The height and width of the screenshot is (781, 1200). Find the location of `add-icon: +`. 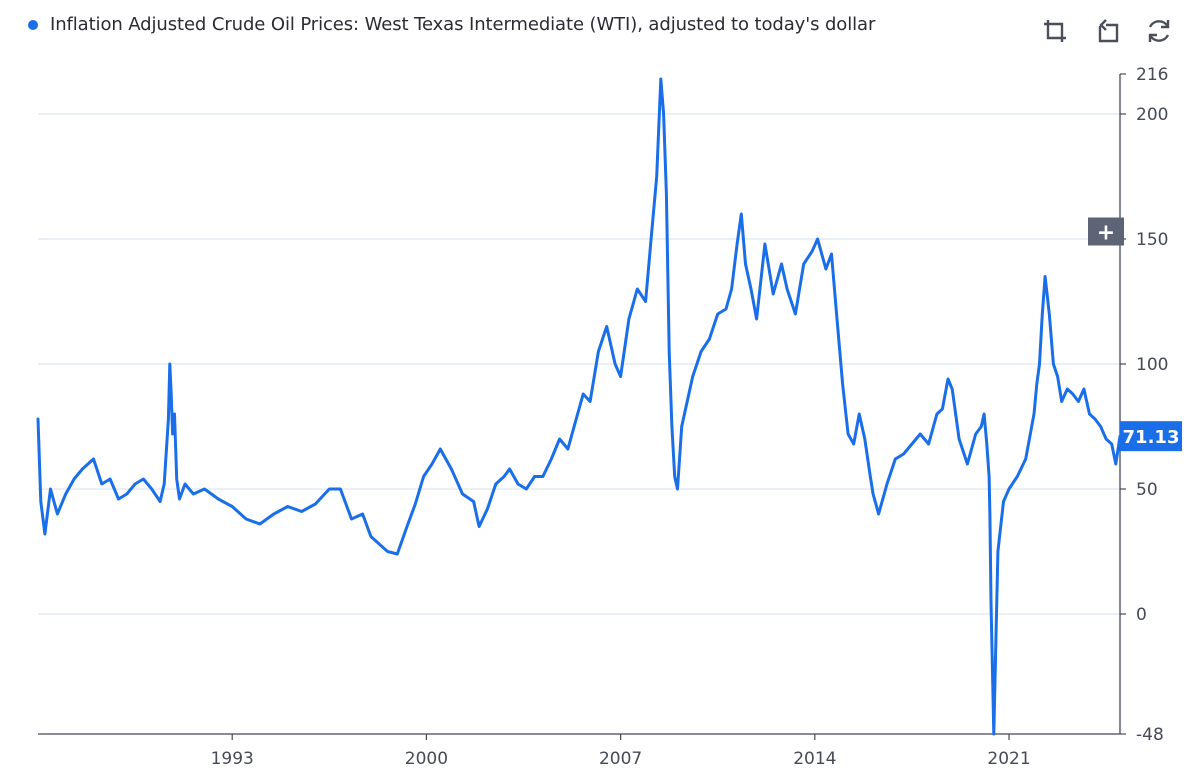

add-icon: + is located at coordinates (1106, 233).